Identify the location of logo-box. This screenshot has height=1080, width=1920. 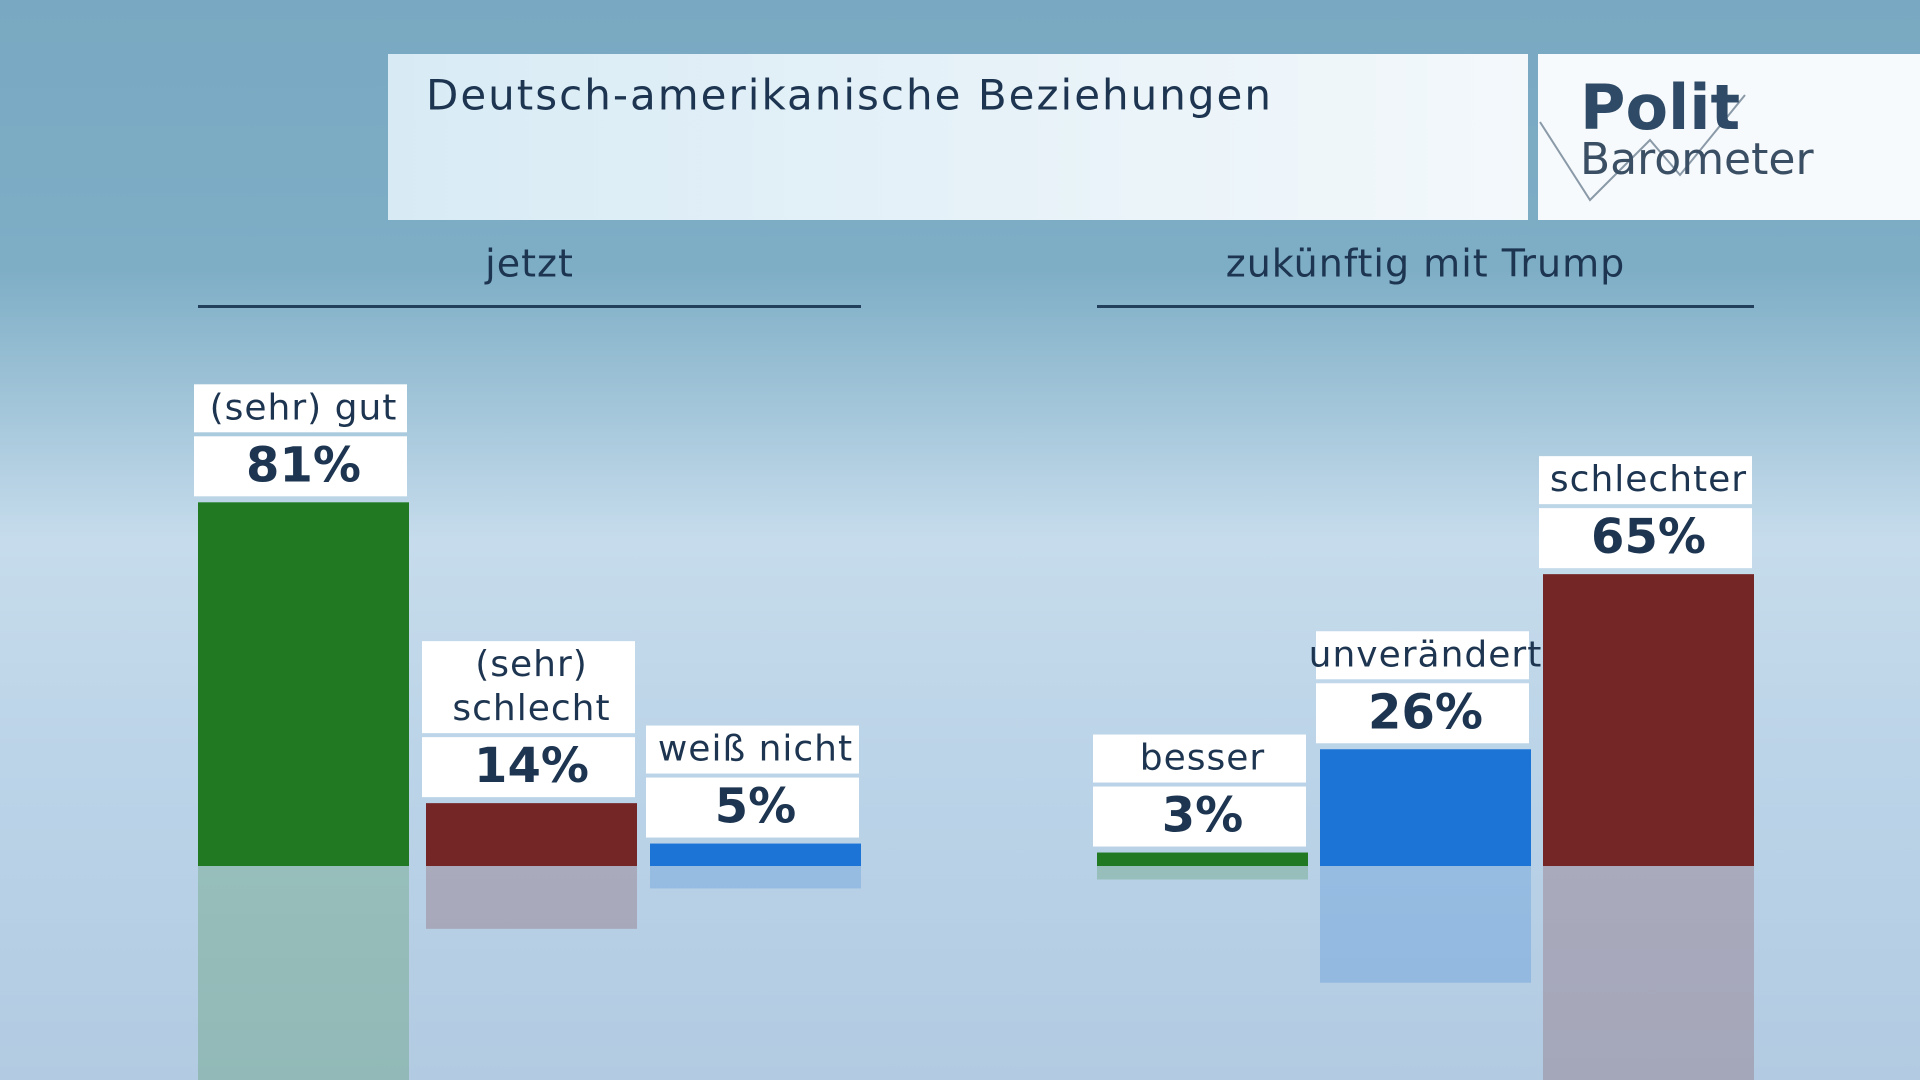
(1729, 137).